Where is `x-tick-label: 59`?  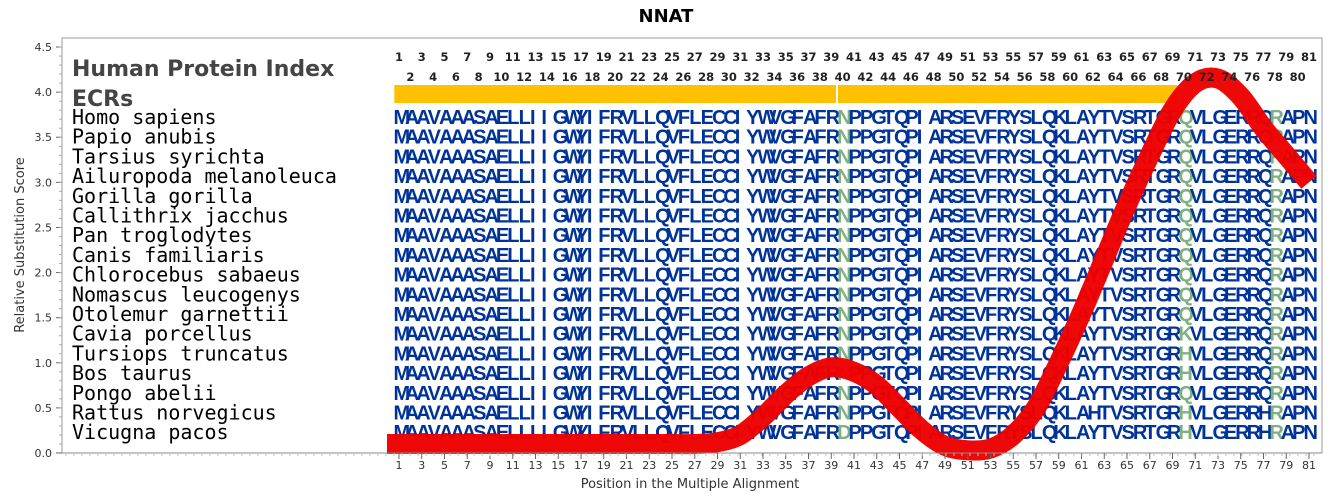 x-tick-label: 59 is located at coordinates (1059, 465).